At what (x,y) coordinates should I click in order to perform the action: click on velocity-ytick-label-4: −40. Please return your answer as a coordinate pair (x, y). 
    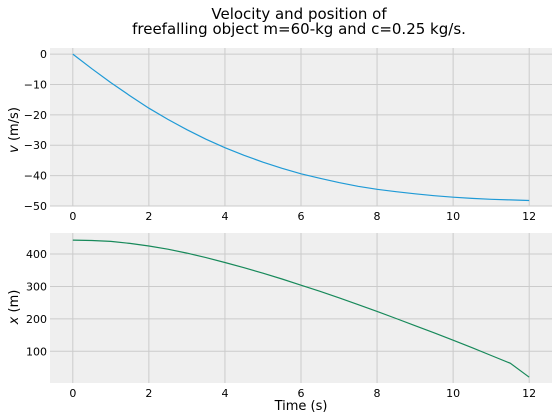
    Looking at the image, I should click on (35, 176).